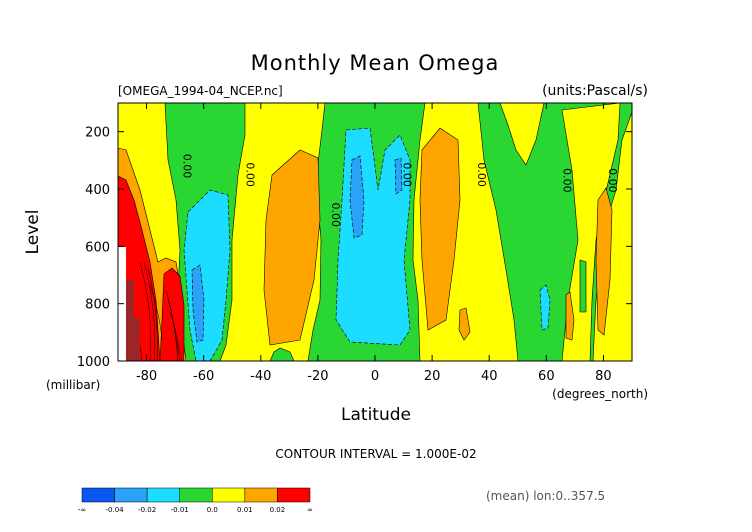  Describe the element at coordinates (317, 376) in the screenshot. I see `x-tick-label: -20` at that location.